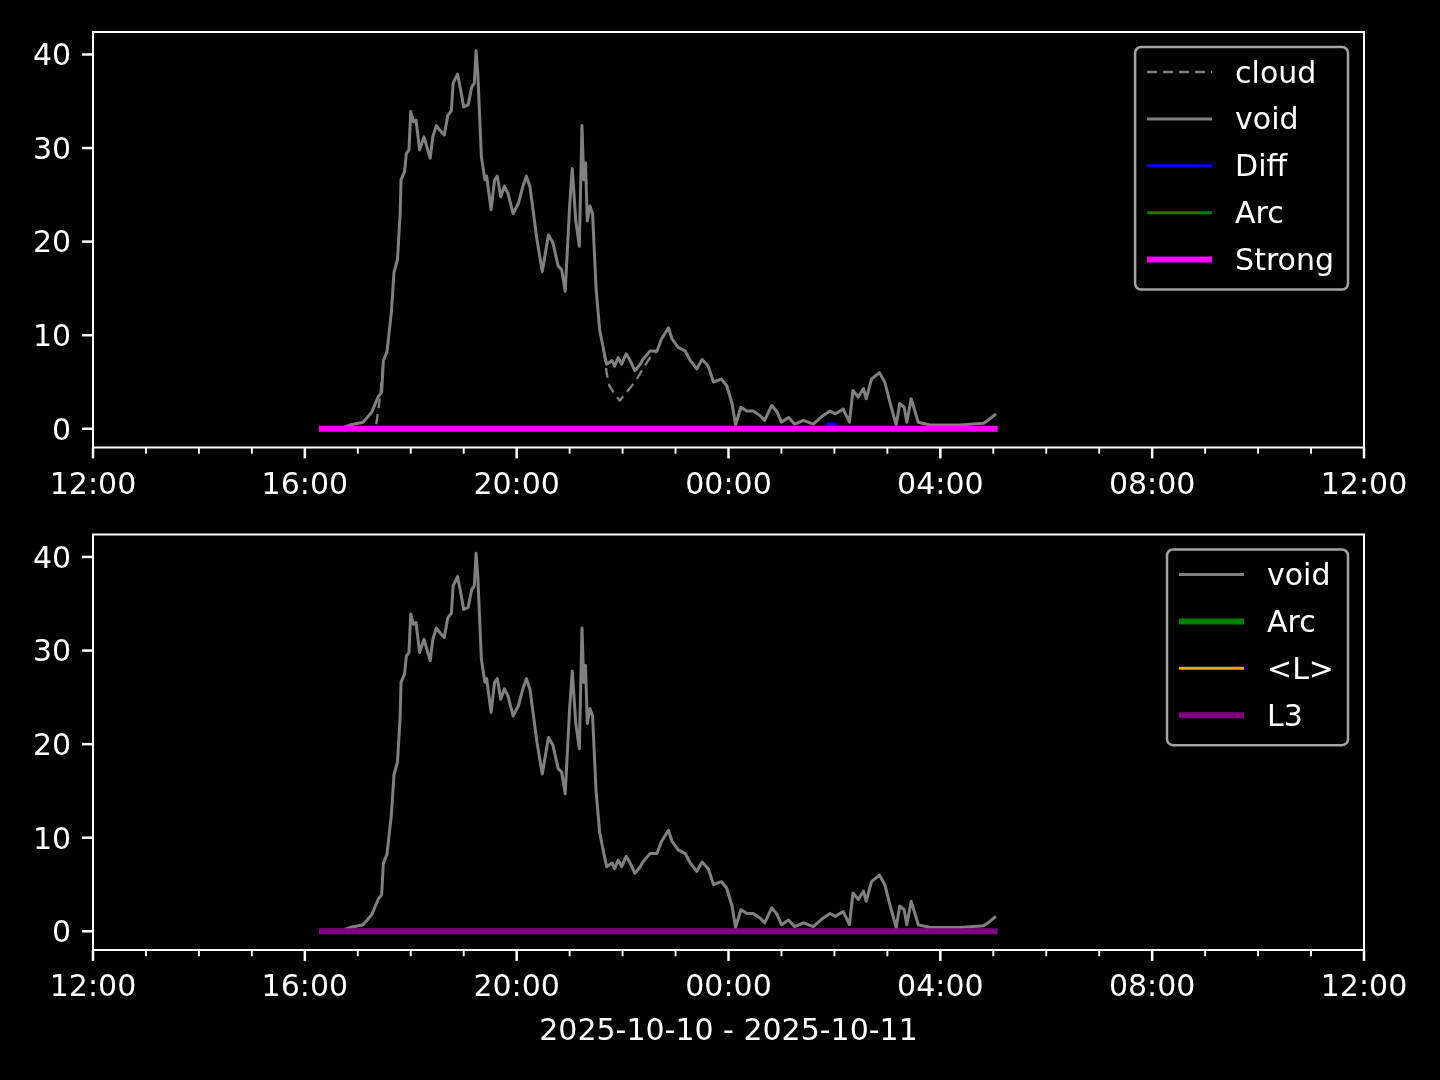  Describe the element at coordinates (1262, 166) in the screenshot. I see `legend-label: Diff` at that location.